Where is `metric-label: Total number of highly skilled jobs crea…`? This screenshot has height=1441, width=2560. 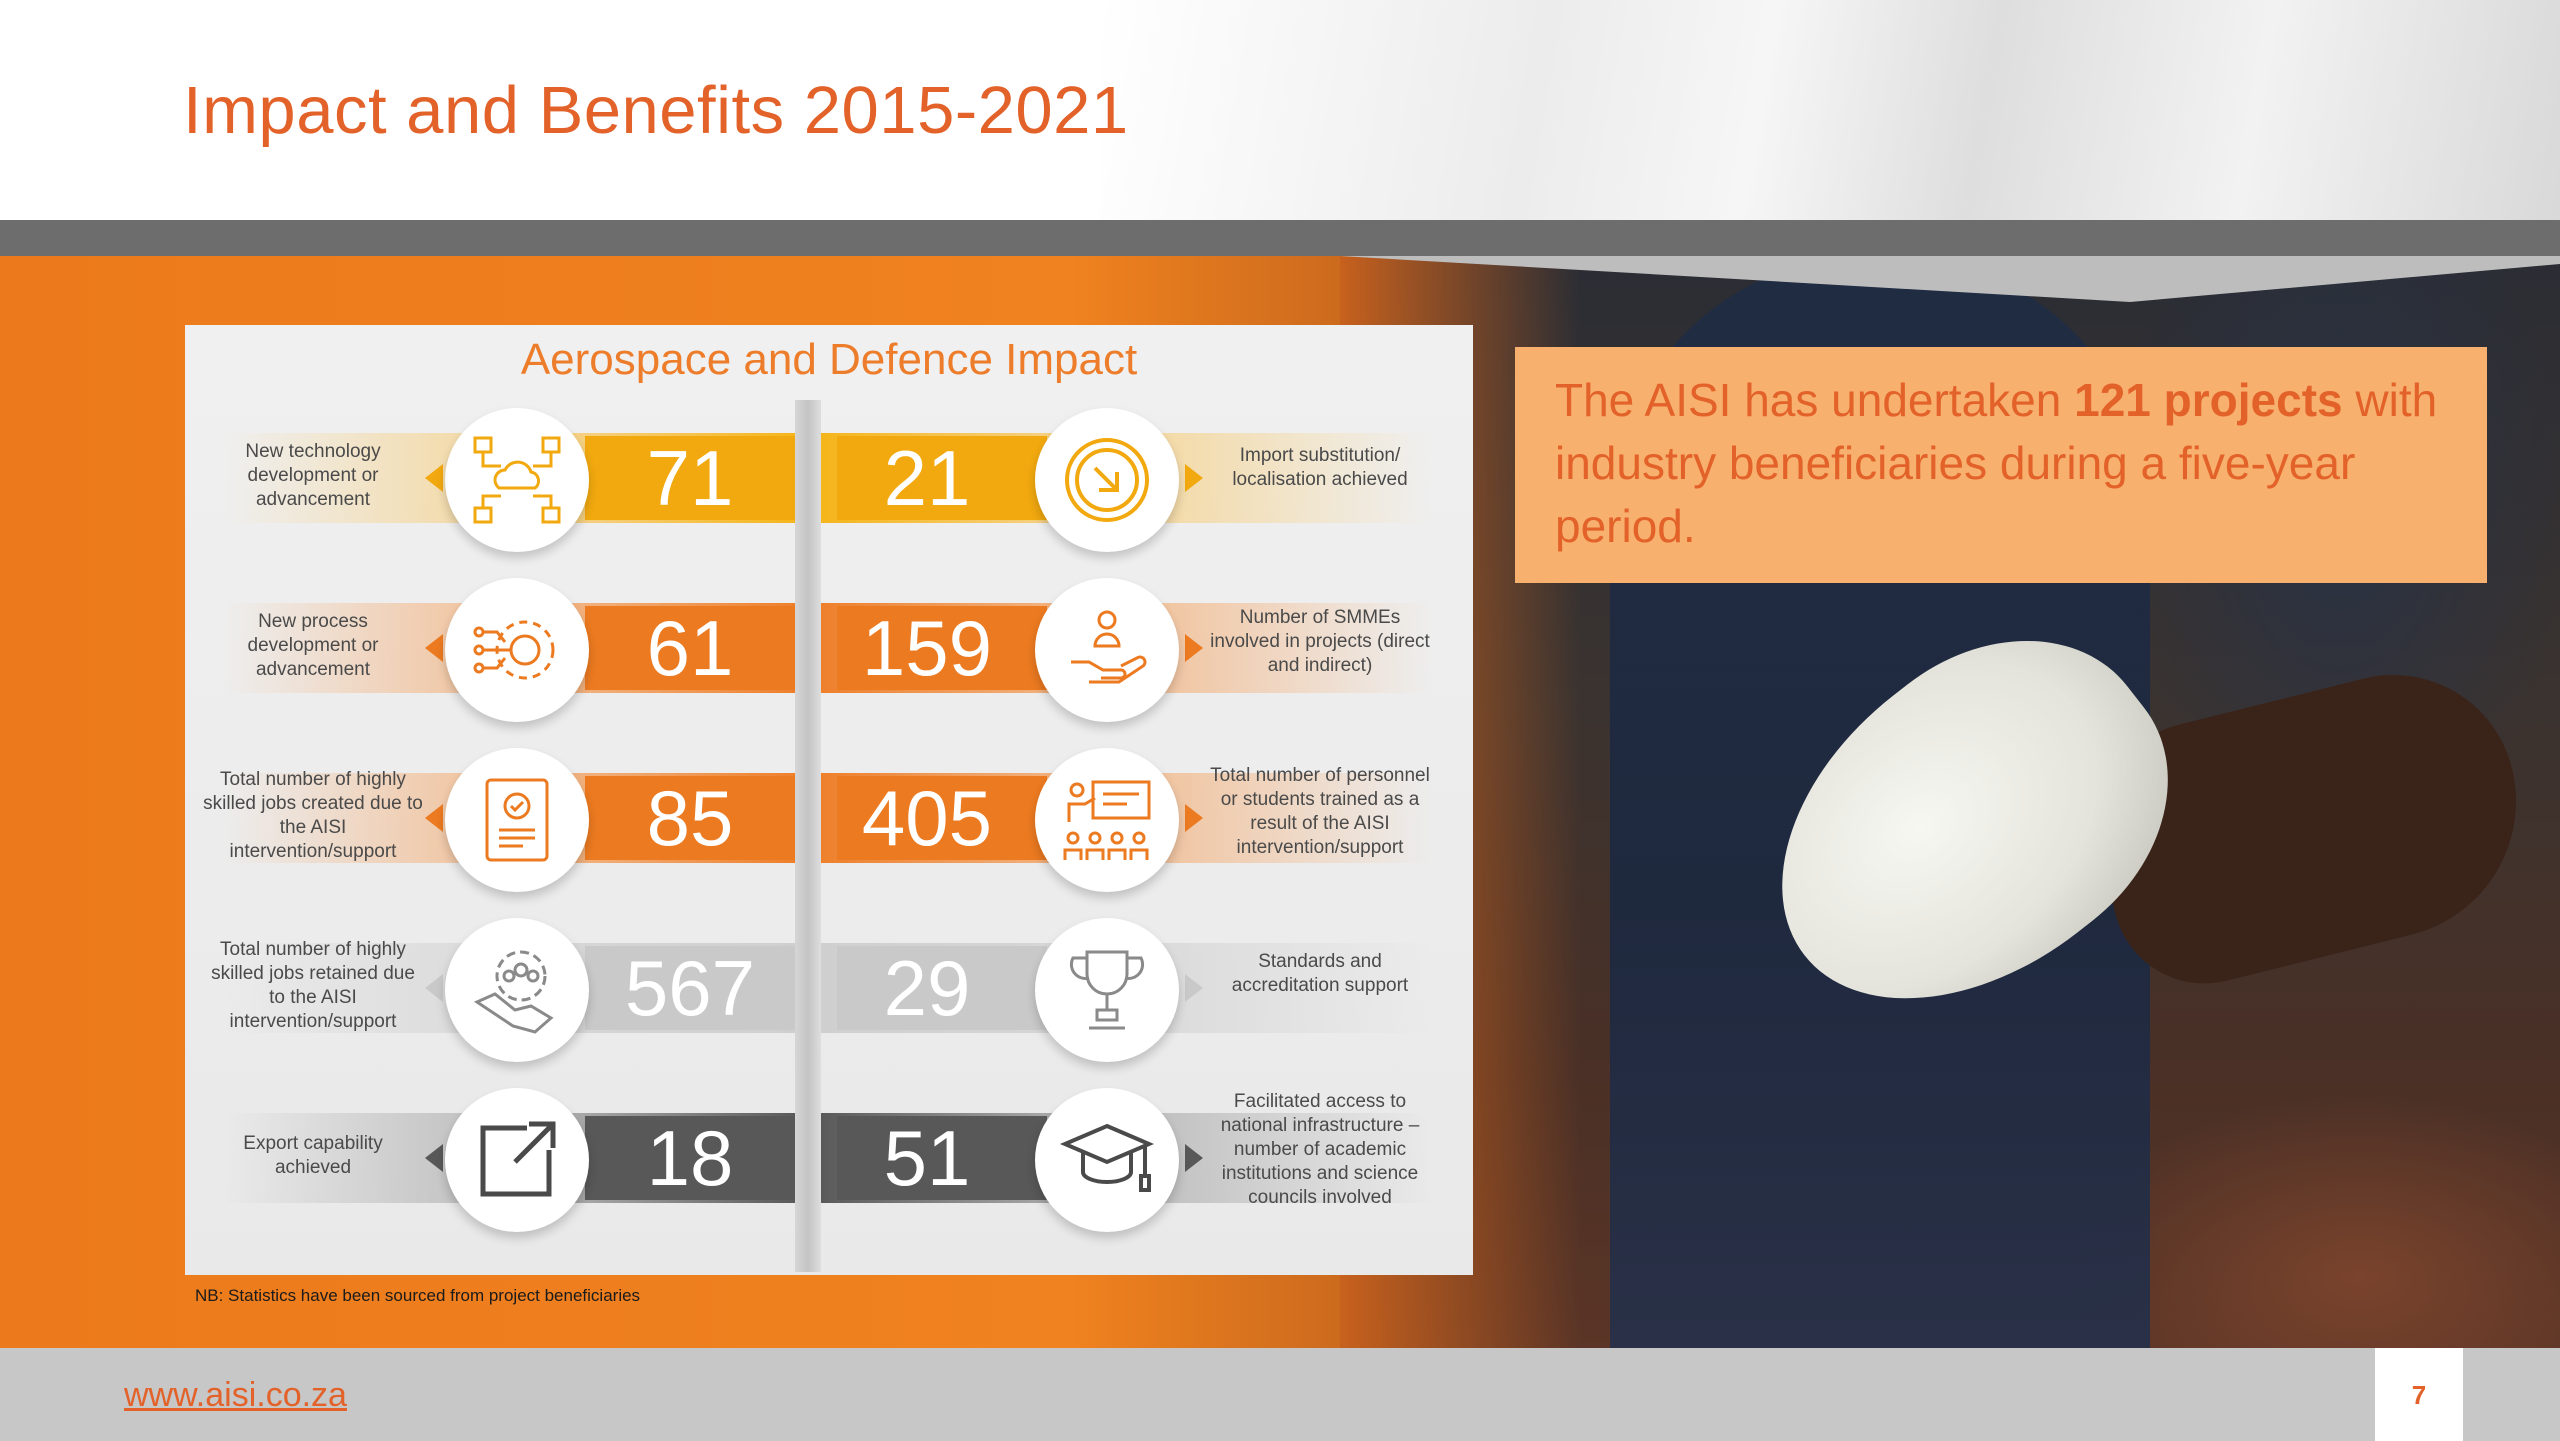 metric-label: Total number of highly skilled jobs crea… is located at coordinates (313, 815).